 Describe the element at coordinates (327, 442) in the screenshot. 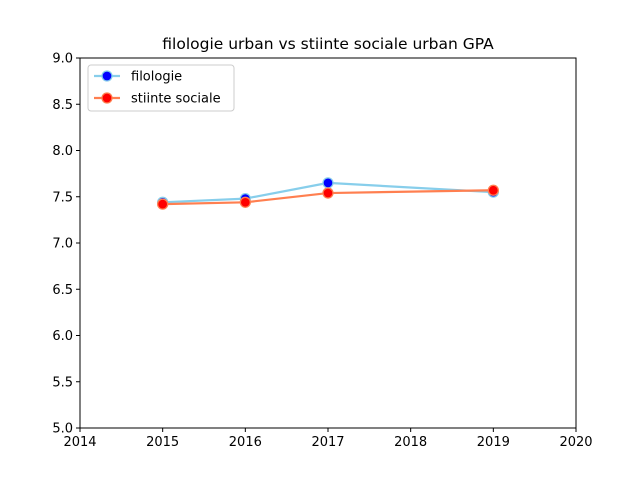

I see `x-tick-label: 2017` at that location.